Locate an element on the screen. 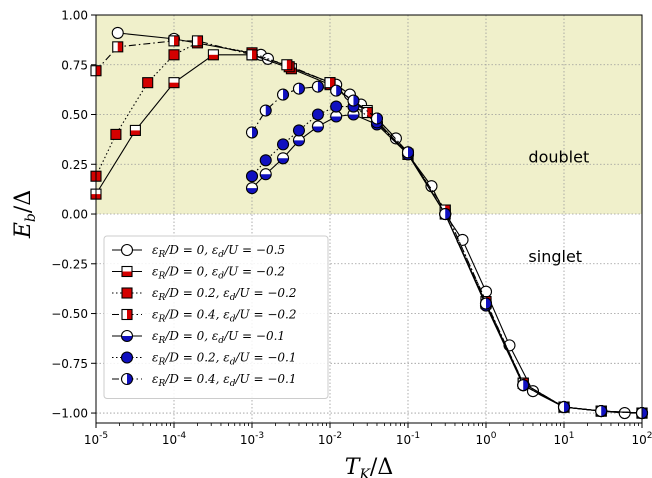  y-tick-label: 0.75 is located at coordinates (74, 65).